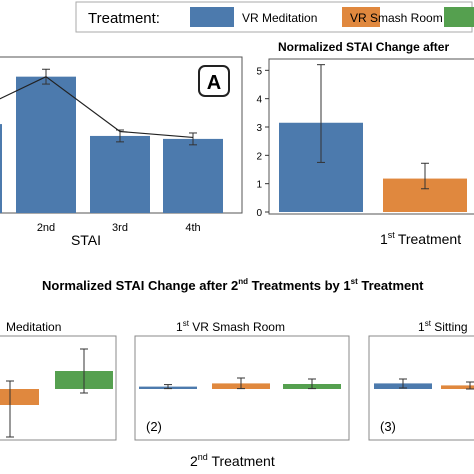  Describe the element at coordinates (420, 238) in the screenshot. I see `panel-b-xlabel: 1st Treatment` at that location.